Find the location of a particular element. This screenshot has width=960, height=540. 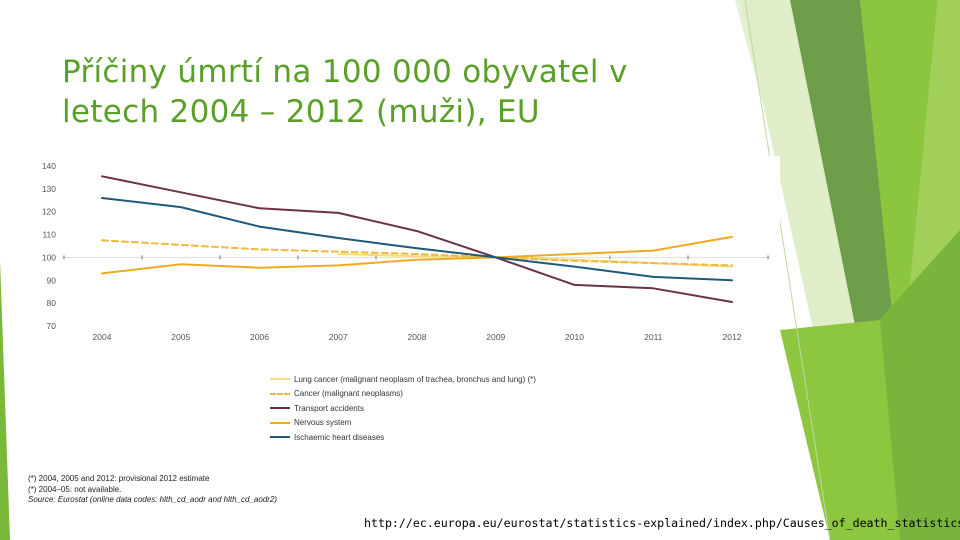

x-tick-label: 2008 is located at coordinates (417, 337).